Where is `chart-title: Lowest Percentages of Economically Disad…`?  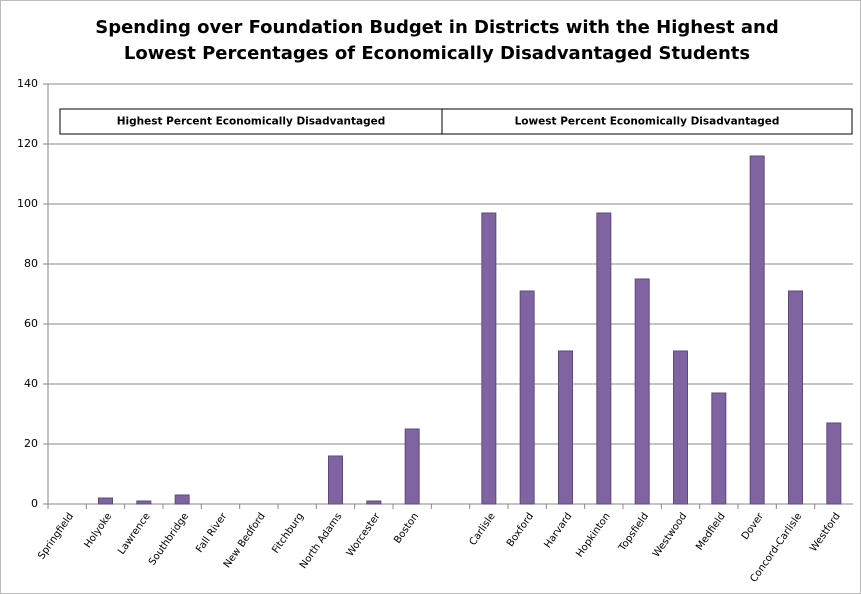
chart-title: Lowest Percentages of Economically Disad… is located at coordinates (437, 53).